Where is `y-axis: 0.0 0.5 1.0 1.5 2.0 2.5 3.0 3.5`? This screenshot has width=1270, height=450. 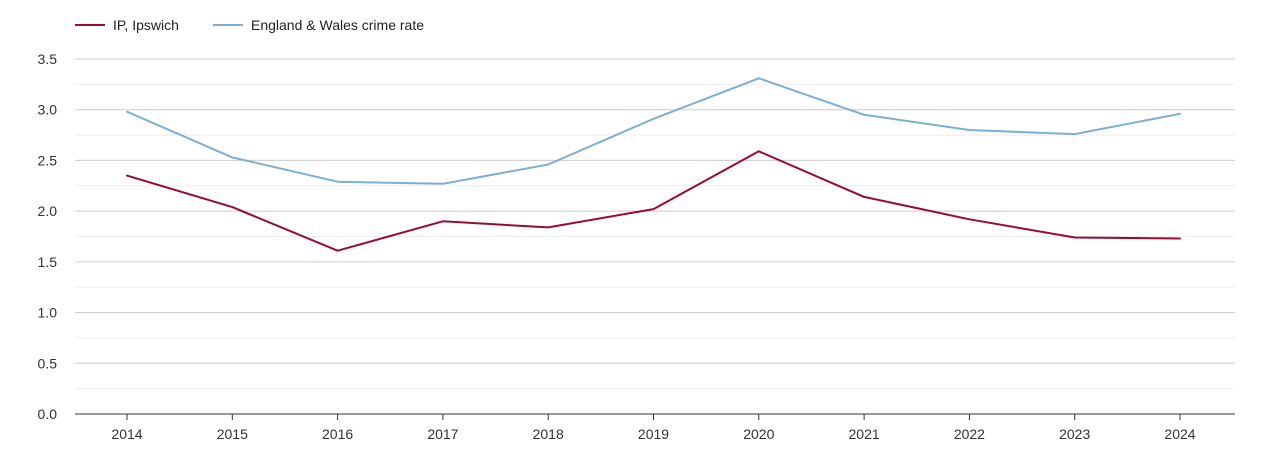
y-axis: 0.0 0.5 1.0 1.5 2.0 2.5 3.0 3.5 is located at coordinates (48, 236).